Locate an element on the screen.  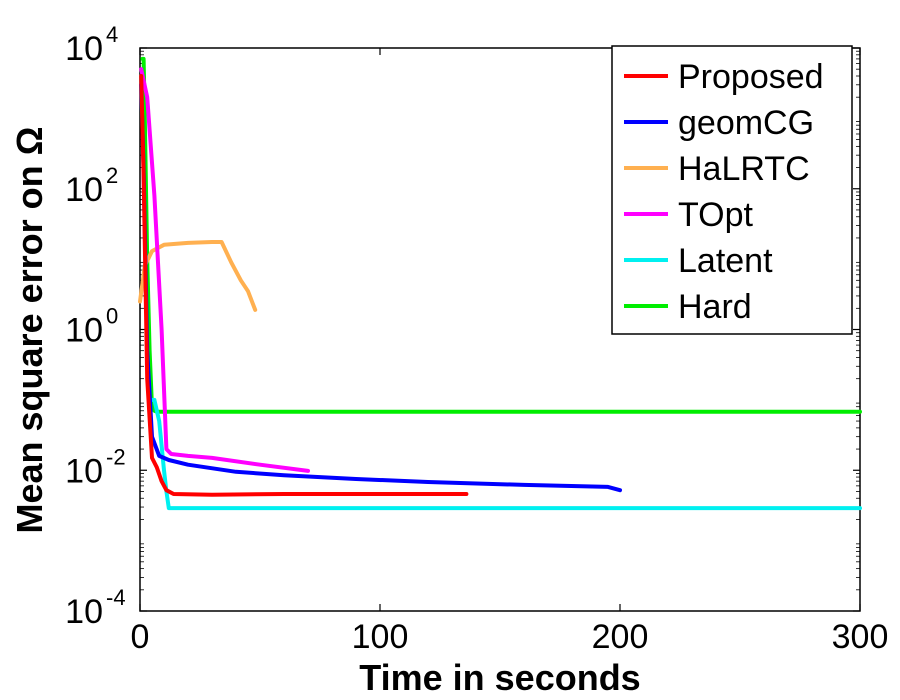
legend-label: Latent is located at coordinates (725, 261).